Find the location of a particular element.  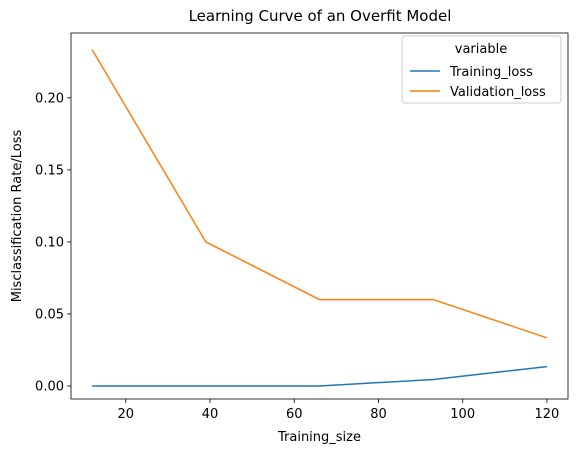

x-tick-label-40: 40 is located at coordinates (210, 414).